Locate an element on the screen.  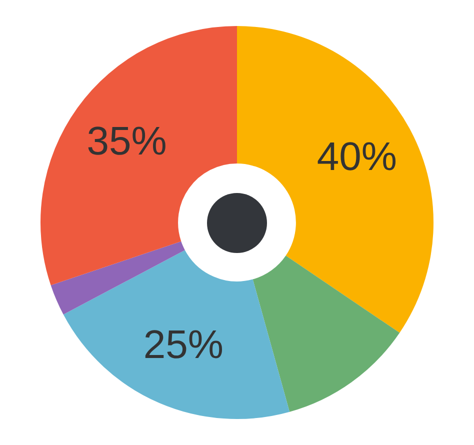
data-label: 40% is located at coordinates (356, 156).